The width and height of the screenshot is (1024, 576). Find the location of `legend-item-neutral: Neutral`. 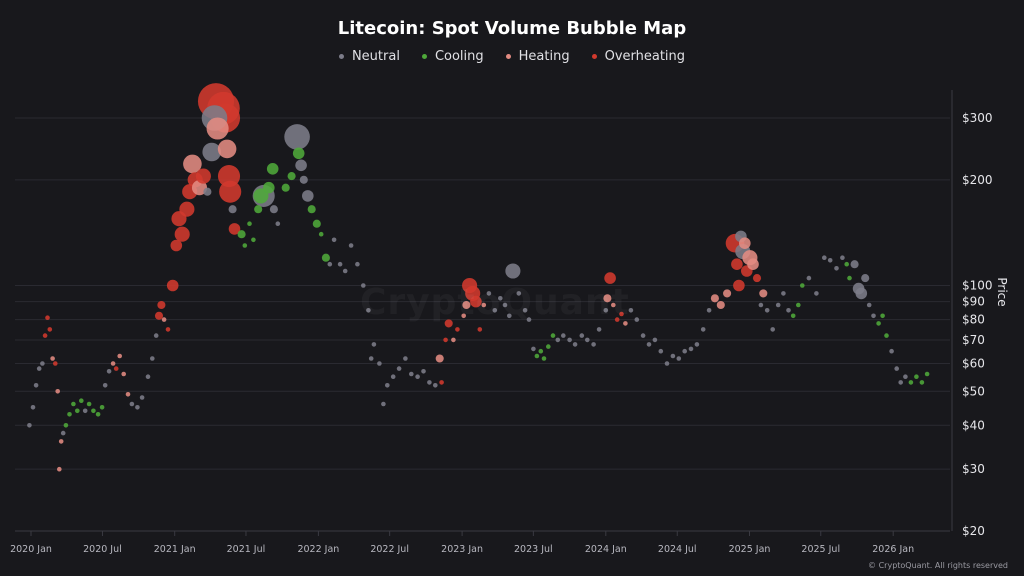

legend-item-neutral: Neutral is located at coordinates (369, 56).